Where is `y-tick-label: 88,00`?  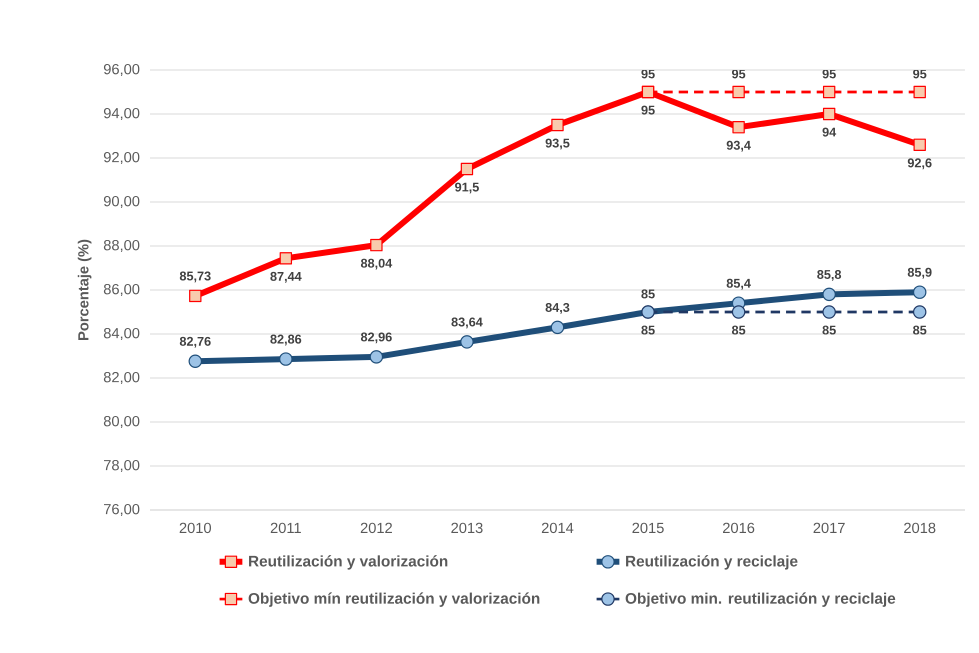 y-tick-label: 88,00 is located at coordinates (122, 246).